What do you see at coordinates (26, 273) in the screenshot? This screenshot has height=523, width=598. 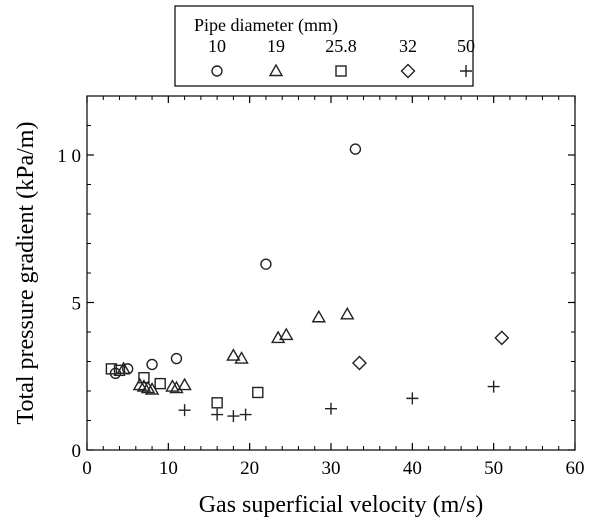 I see `y-axis-label: Total pressure gradient (kPa/m)` at bounding box center [26, 273].